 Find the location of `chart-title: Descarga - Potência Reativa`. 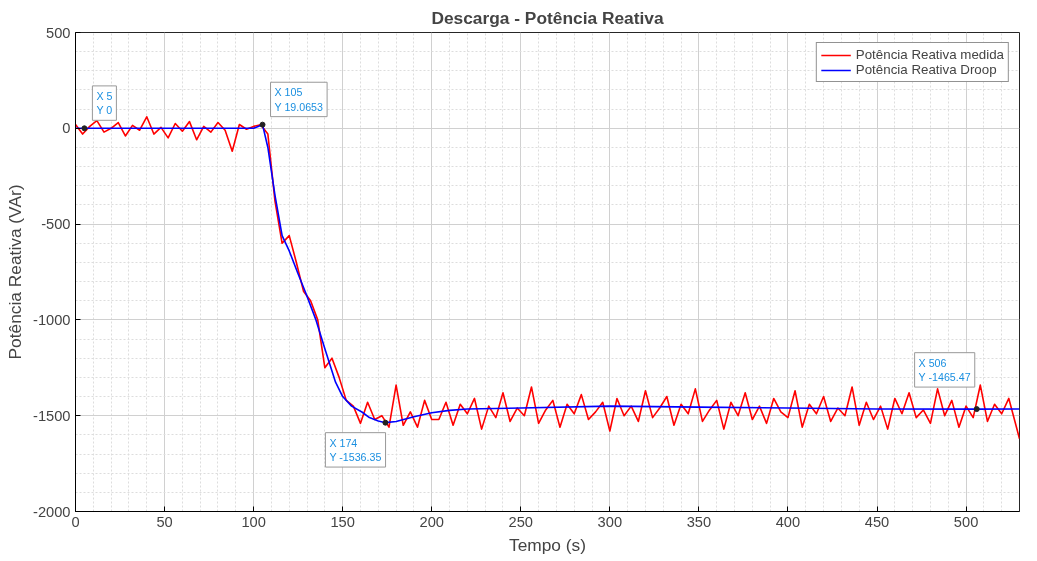

chart-title: Descarga - Potência Reativa is located at coordinates (547, 17).